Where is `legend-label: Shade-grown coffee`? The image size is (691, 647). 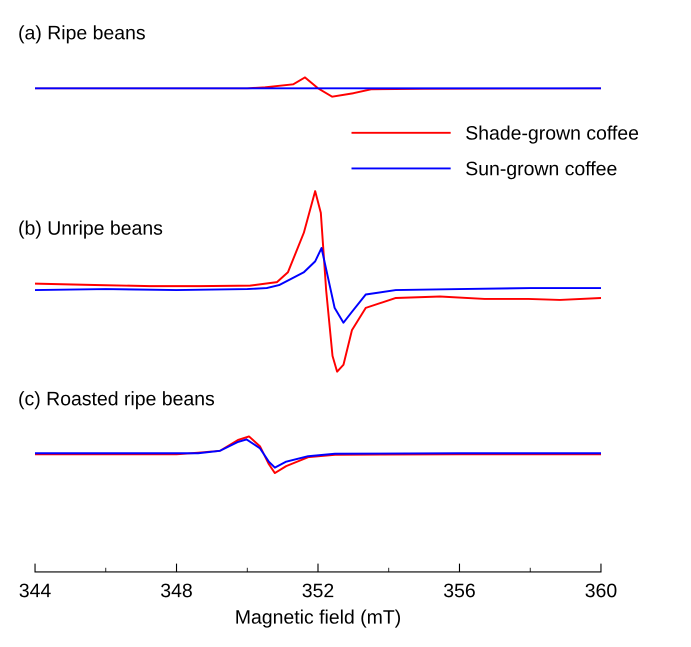
legend-label: Shade-grown coffee is located at coordinates (552, 135).